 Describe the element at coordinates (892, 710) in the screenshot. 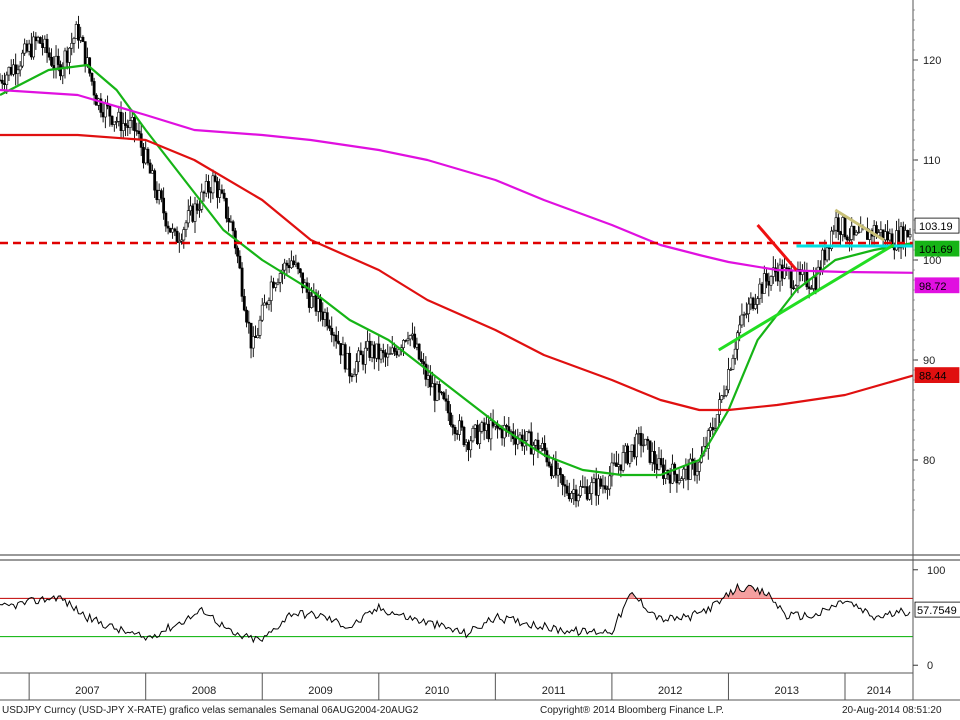

I see `footer-timestamp: 20-Aug-2014 08:51:20` at that location.